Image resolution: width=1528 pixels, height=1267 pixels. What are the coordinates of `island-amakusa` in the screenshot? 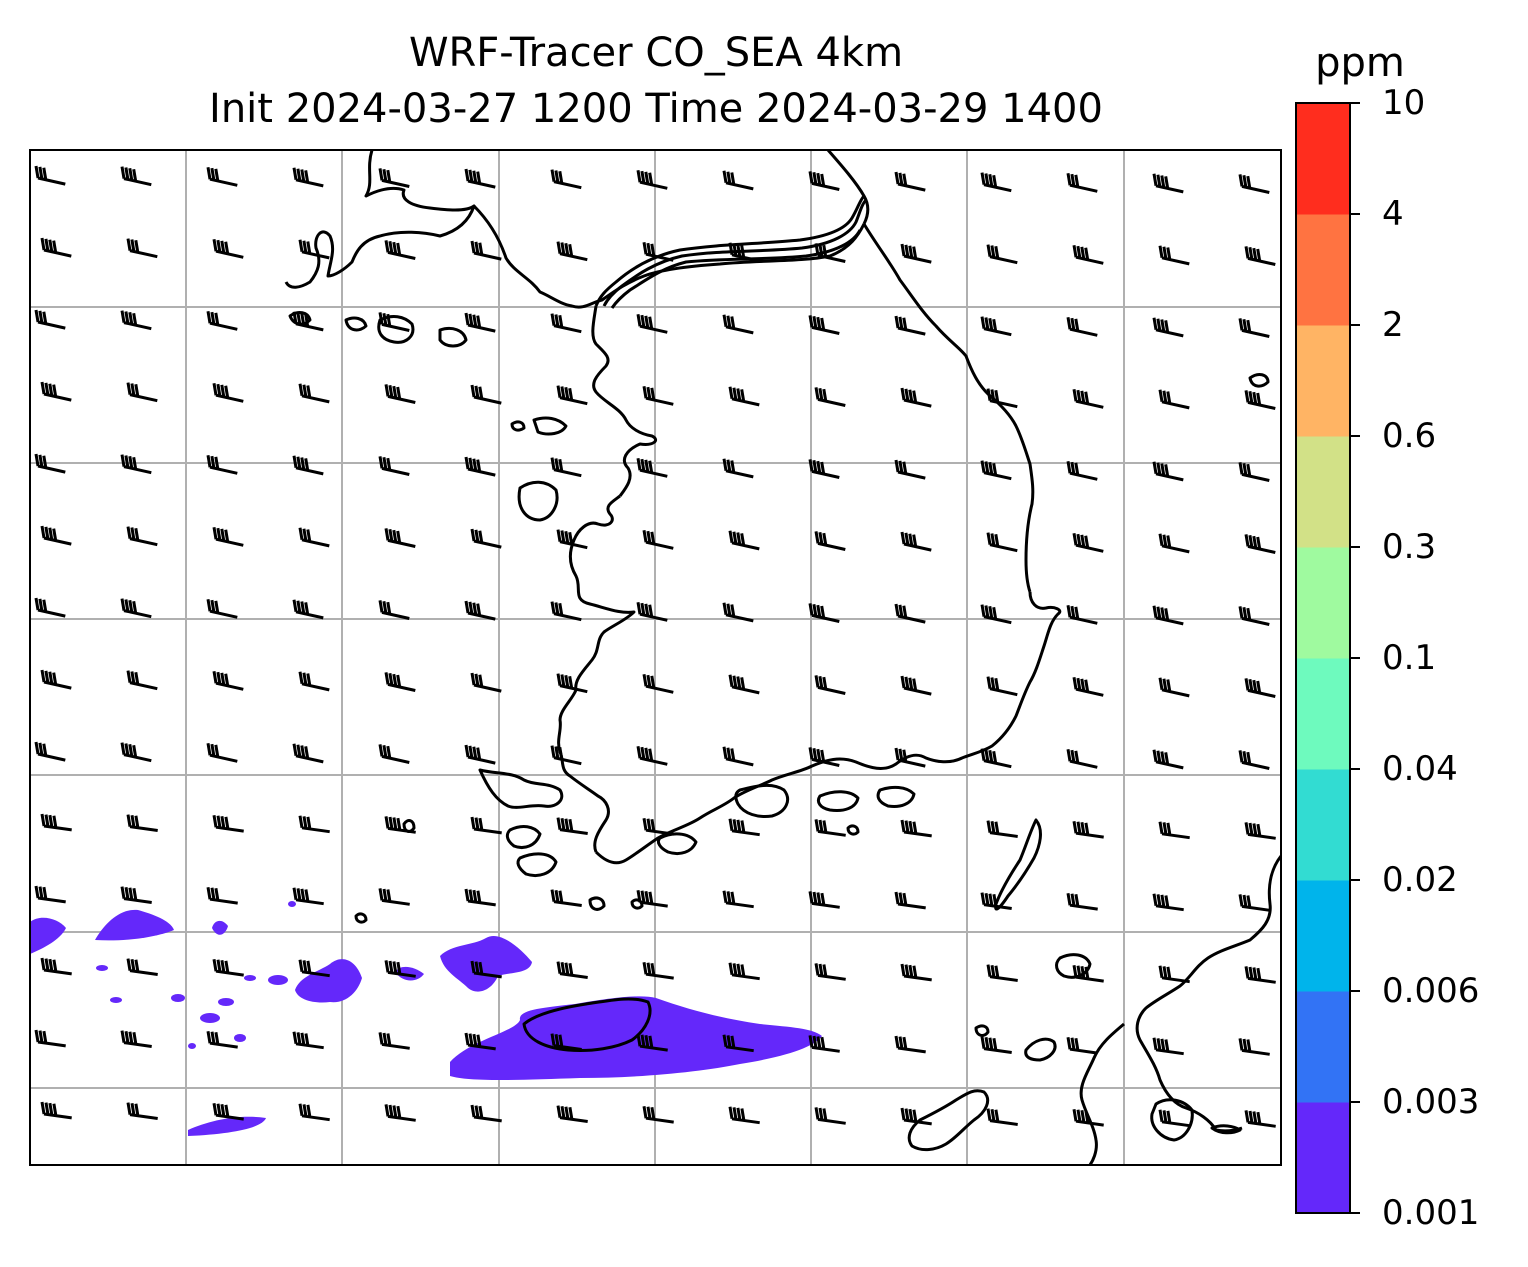 It's located at (1172, 1120).